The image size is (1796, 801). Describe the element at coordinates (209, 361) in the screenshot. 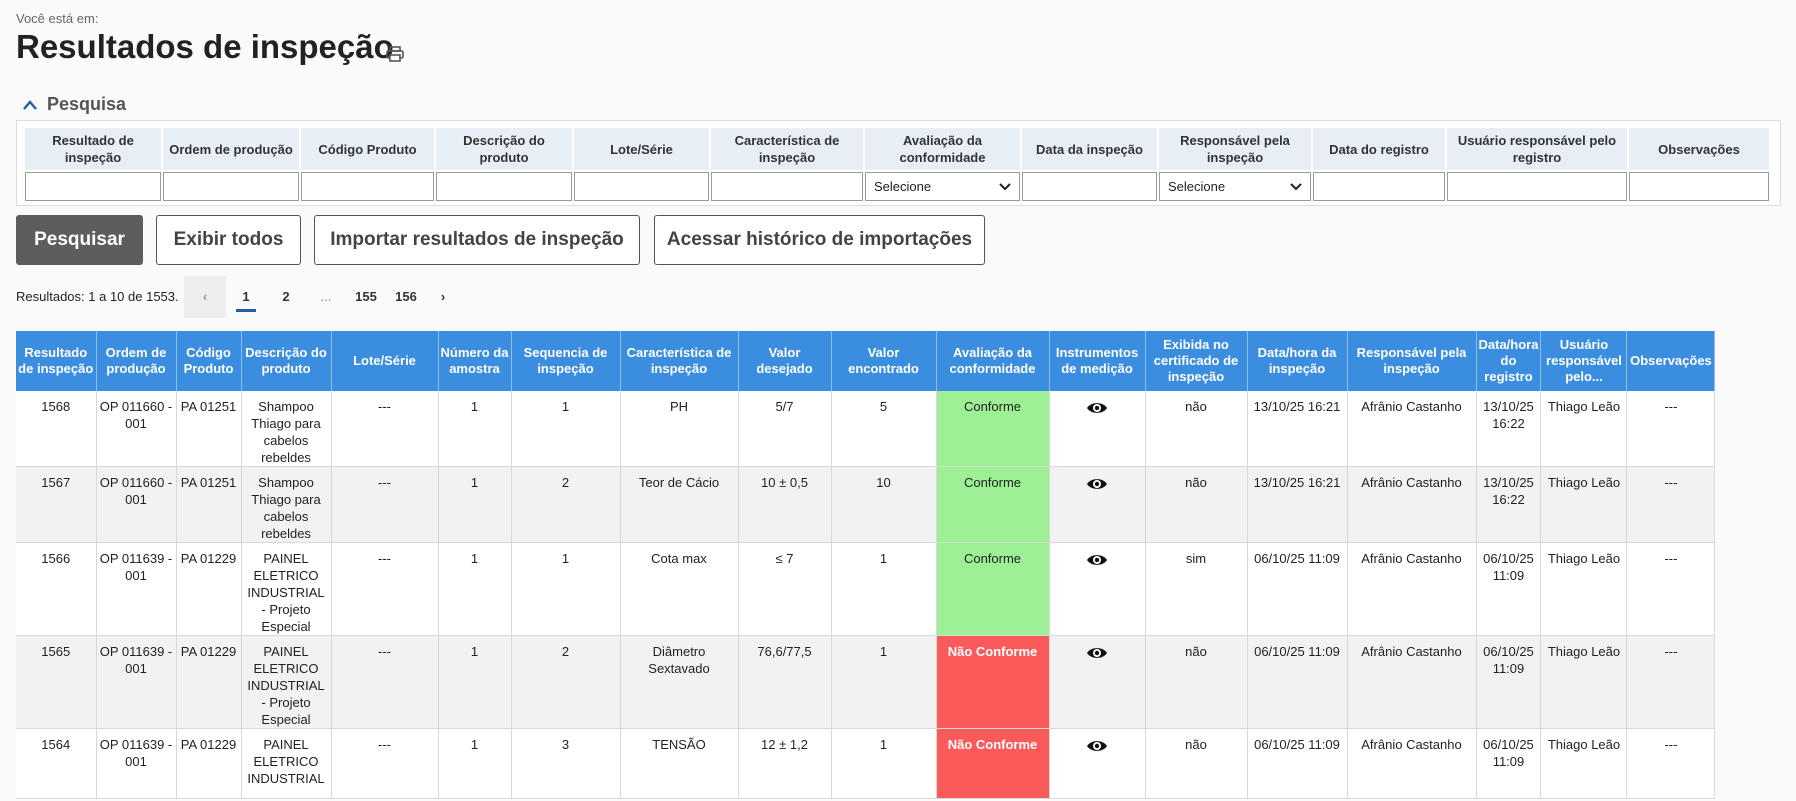

I see `column-header: Código Produto` at that location.